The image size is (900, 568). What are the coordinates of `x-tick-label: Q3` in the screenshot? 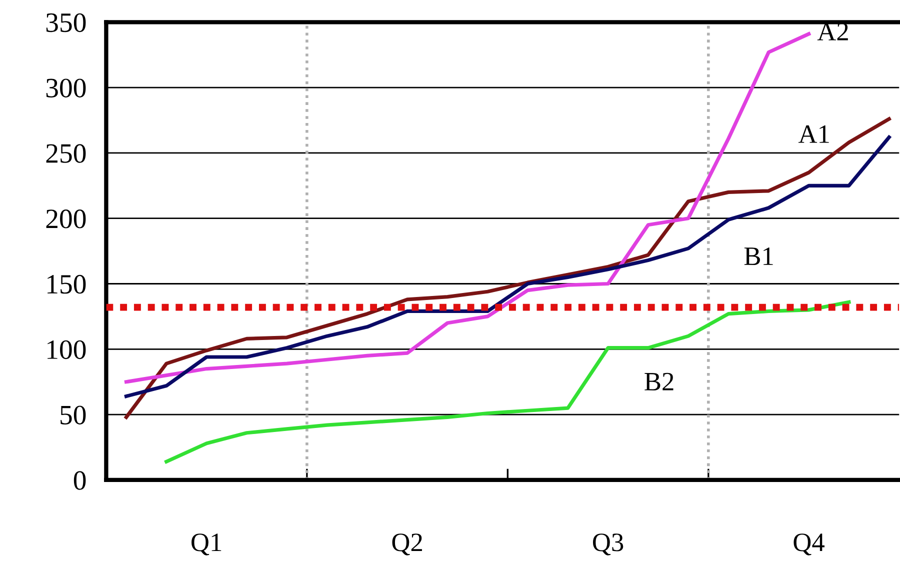 It's located at (608, 545).